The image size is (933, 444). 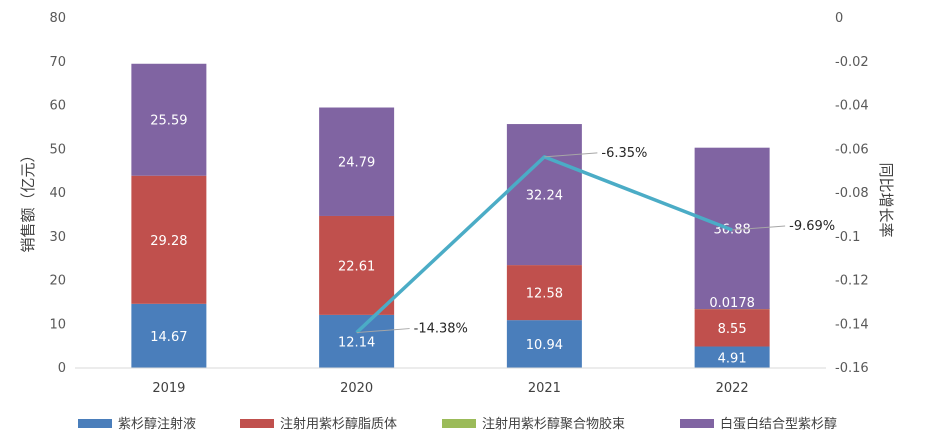 I want to click on y2-tick-label: -0.08, so click(x=852, y=193).